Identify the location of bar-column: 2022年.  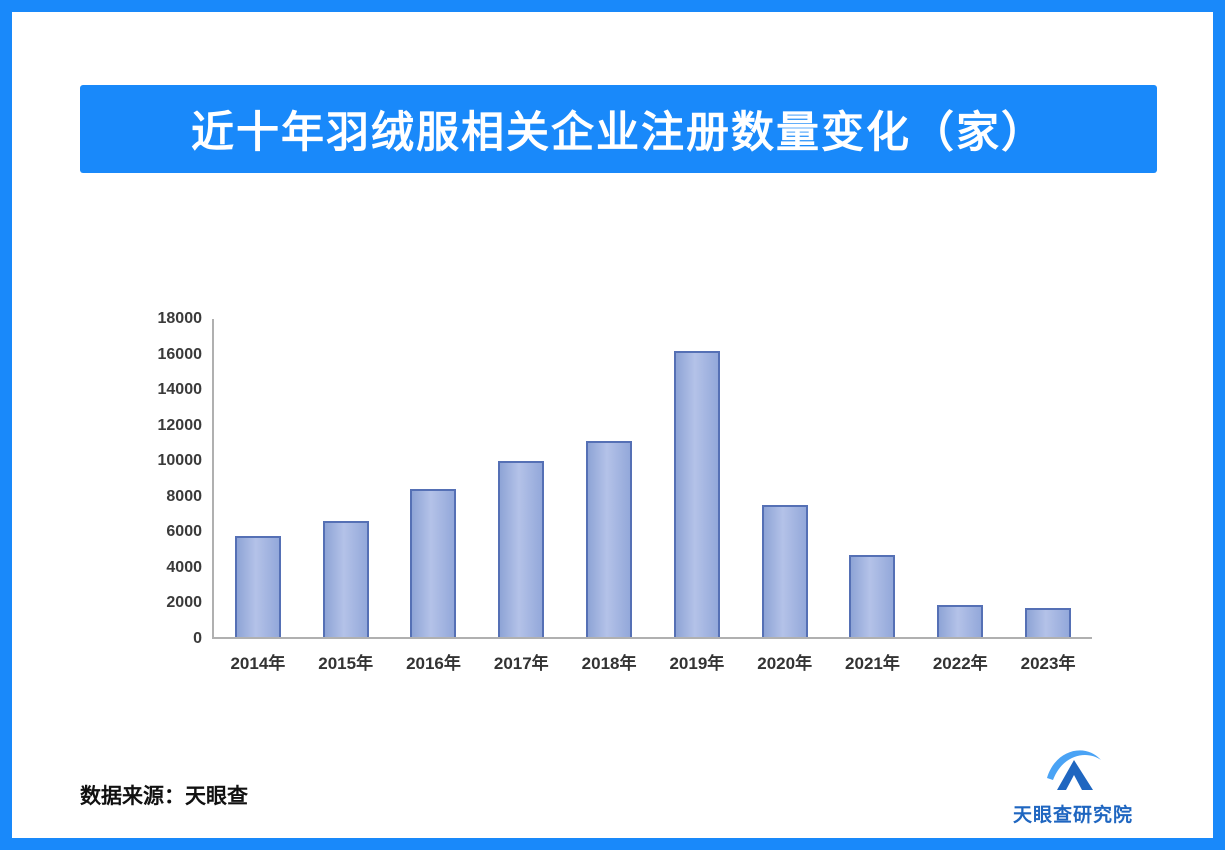
(960, 496).